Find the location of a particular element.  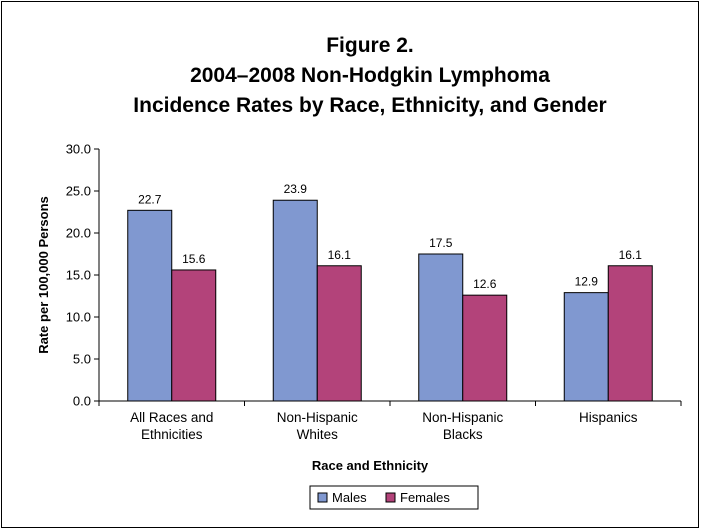

data-label: 15.6 is located at coordinates (194, 259).